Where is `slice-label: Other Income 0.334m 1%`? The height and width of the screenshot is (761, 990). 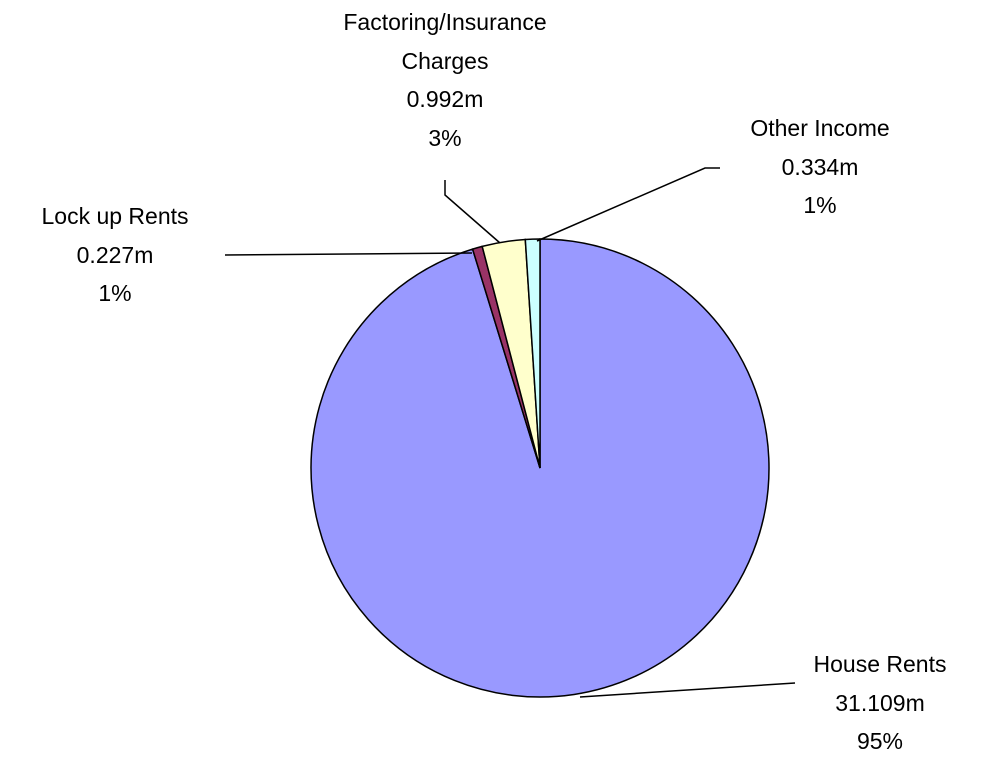
slice-label: Other Income 0.334m 1% is located at coordinates (820, 167).